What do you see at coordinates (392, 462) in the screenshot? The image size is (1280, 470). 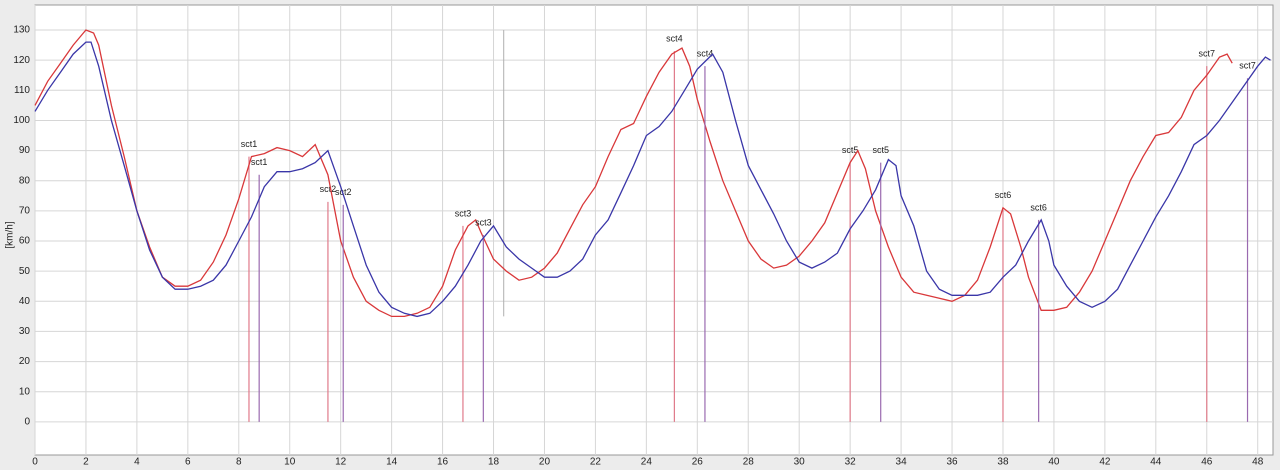 I see `x-tick-label: 14` at bounding box center [392, 462].